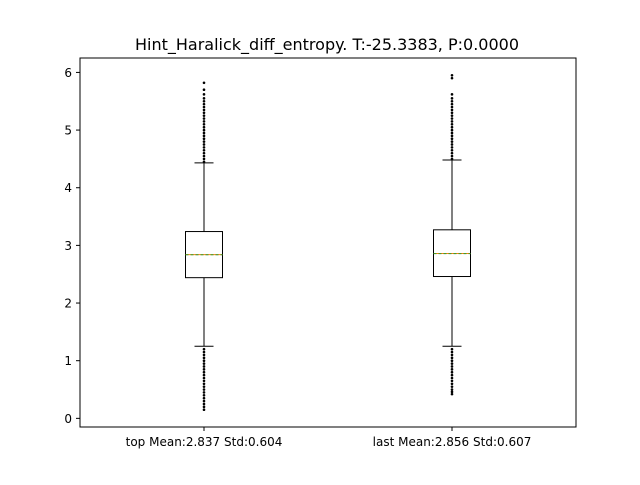 The width and height of the screenshot is (640, 485). I want to click on y-tick-label-2: 2, so click(68, 304).